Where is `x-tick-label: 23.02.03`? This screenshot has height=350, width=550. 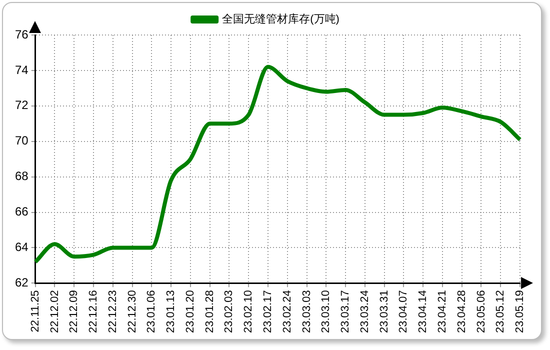 x-tick-label: 23.02.03 is located at coordinates (229, 312).